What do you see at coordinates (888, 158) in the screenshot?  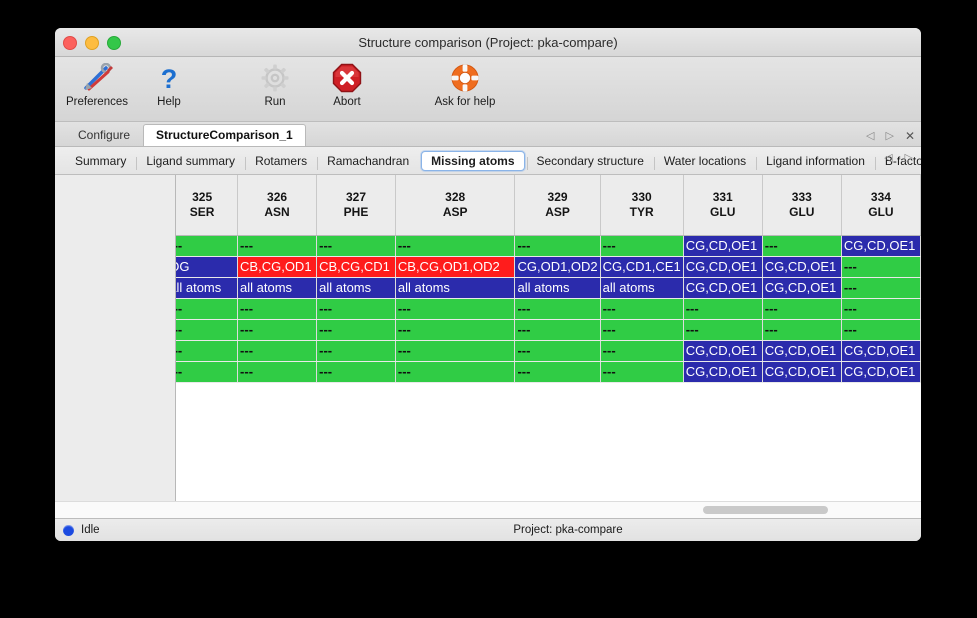 I see `results-prev-arrow-icon: ◁` at bounding box center [888, 158].